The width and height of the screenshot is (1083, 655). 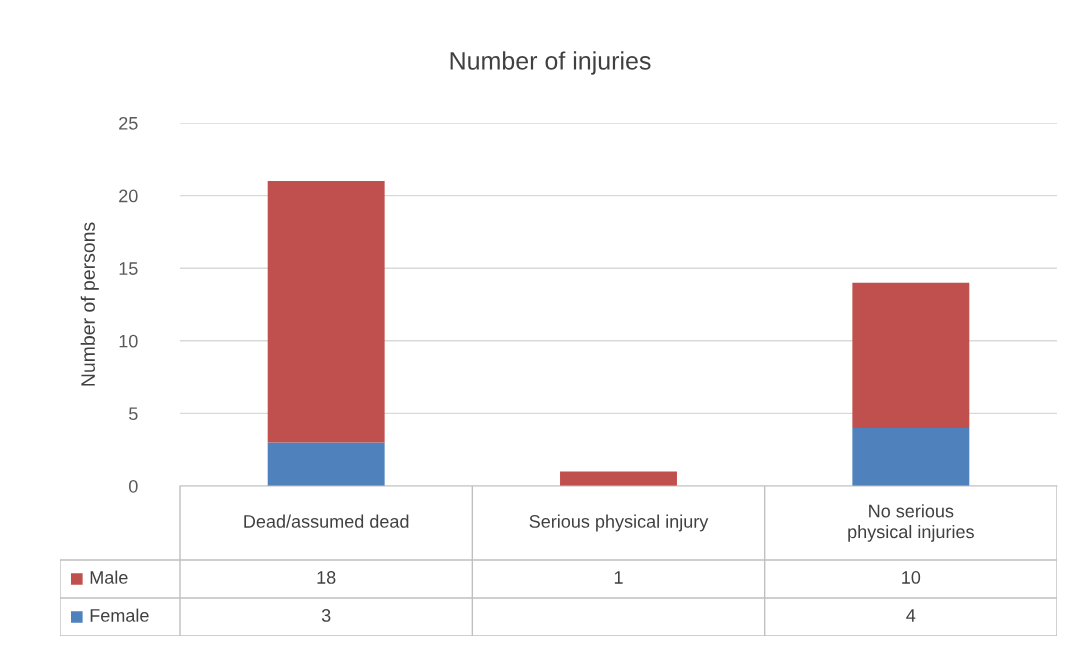 What do you see at coordinates (326, 615) in the screenshot?
I see `data-label: 3` at bounding box center [326, 615].